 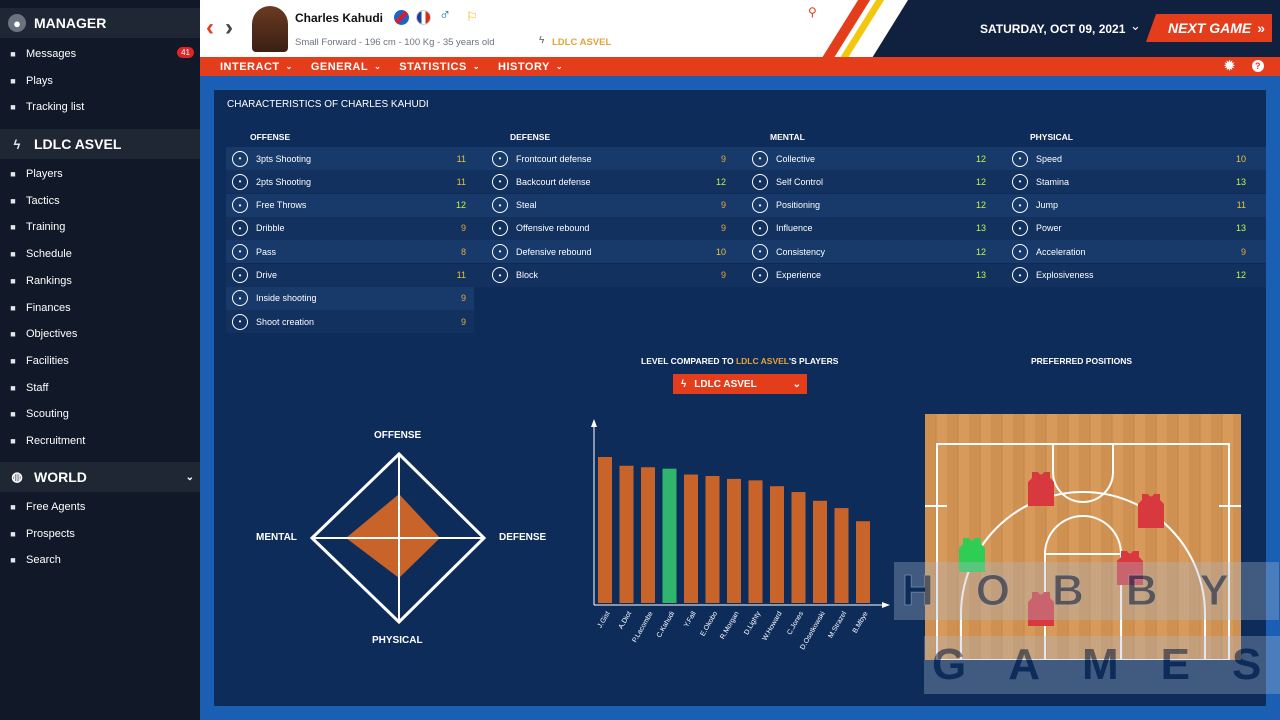 I want to click on sidebar-item-staff: ■ Staff, so click(x=100, y=388).